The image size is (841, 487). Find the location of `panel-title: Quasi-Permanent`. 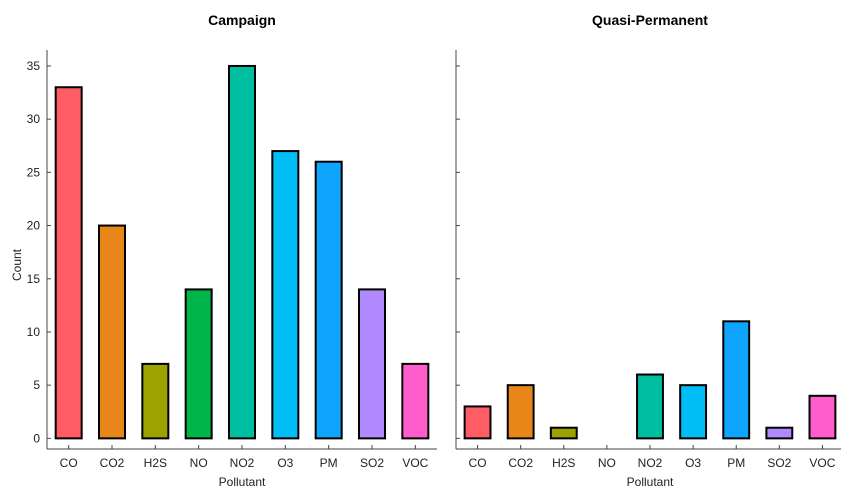

panel-title: Quasi-Permanent is located at coordinates (650, 20).